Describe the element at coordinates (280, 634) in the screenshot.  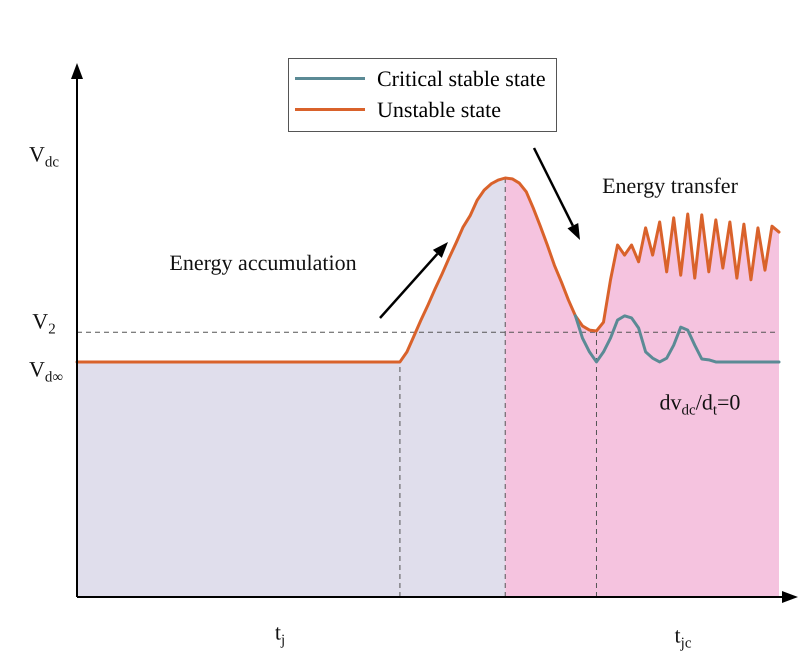
I see `text: t$_{j}$` at that location.